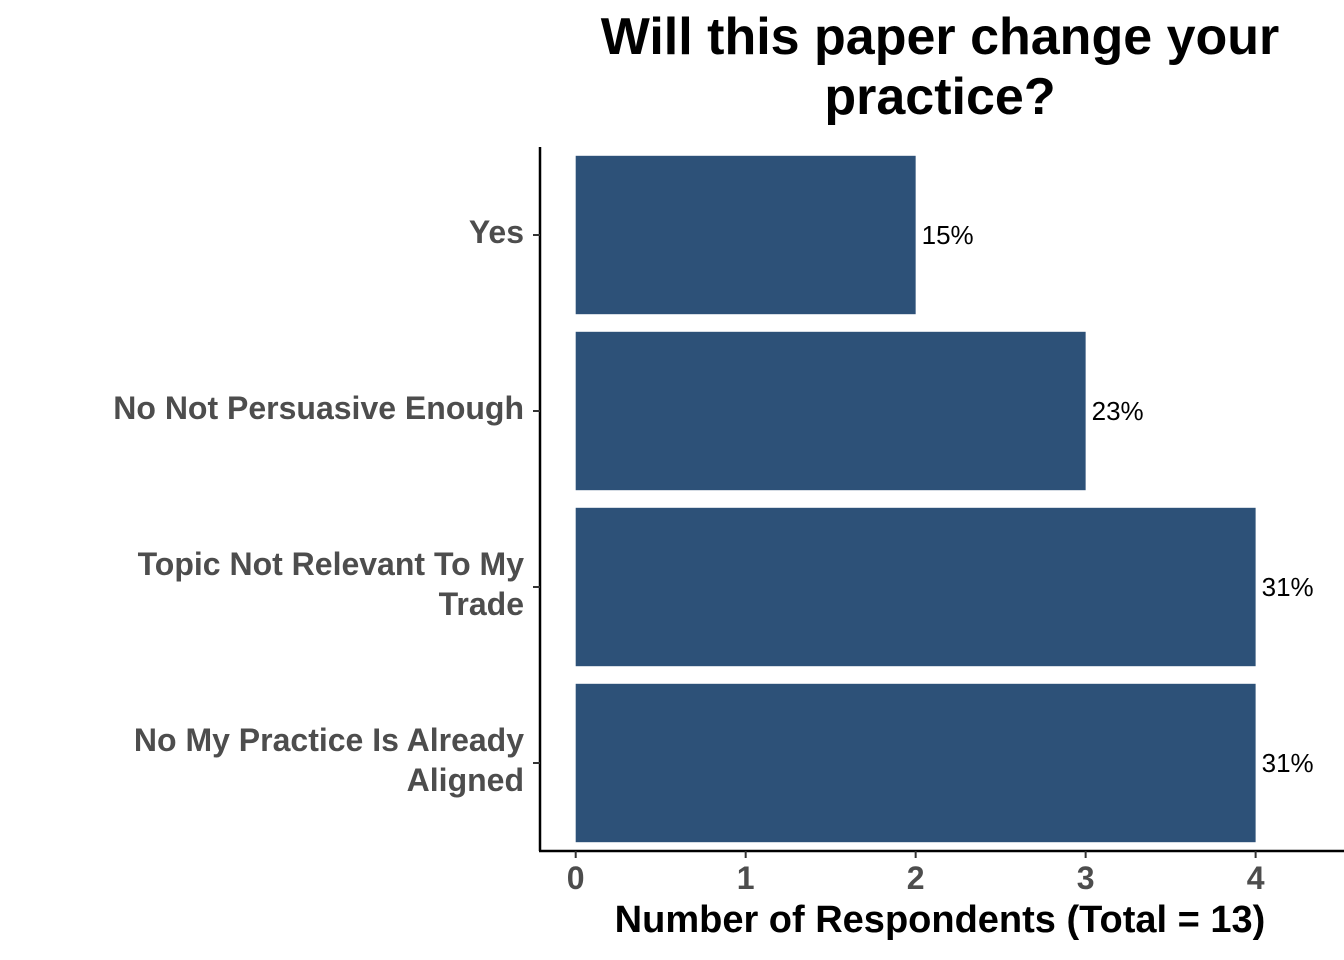 This screenshot has height=960, width=1344. Describe the element at coordinates (940, 67) in the screenshot. I see `chart-title: Will this paper change your practice?` at that location.